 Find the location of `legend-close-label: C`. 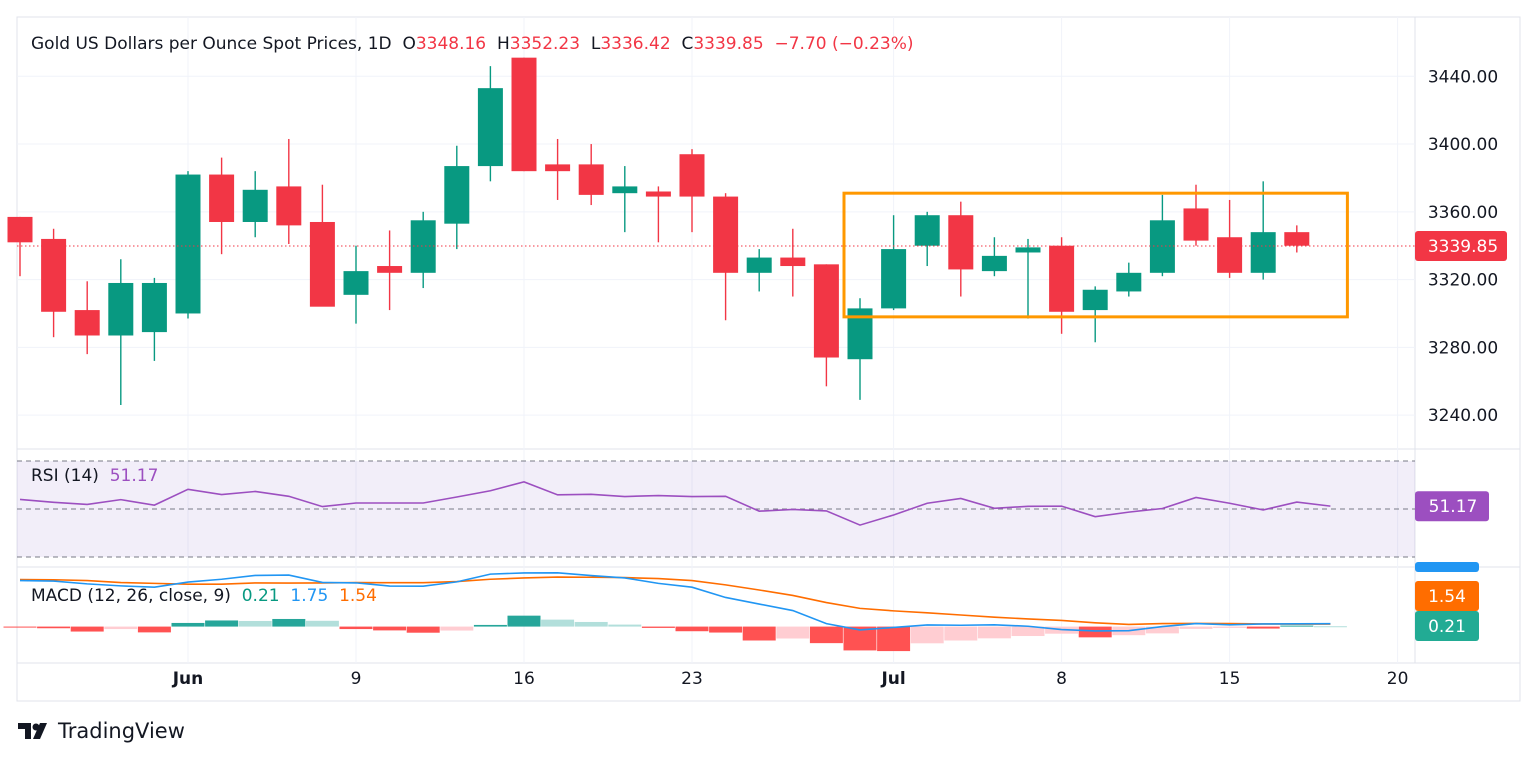

legend-close-label: C is located at coordinates (687, 44).